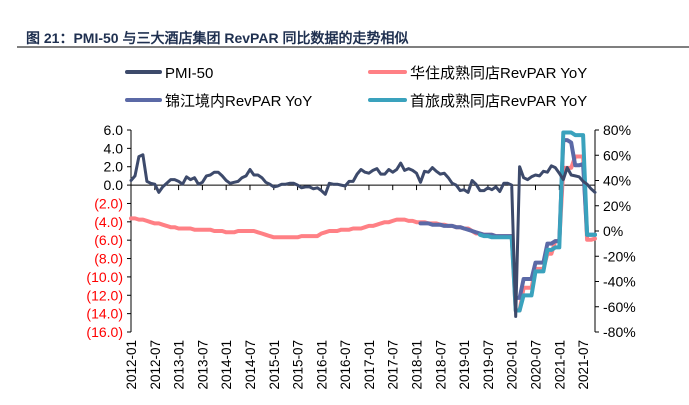 This screenshot has width=689, height=405. I want to click on x-axis-tick-label: 2012-01, so click(131, 365).